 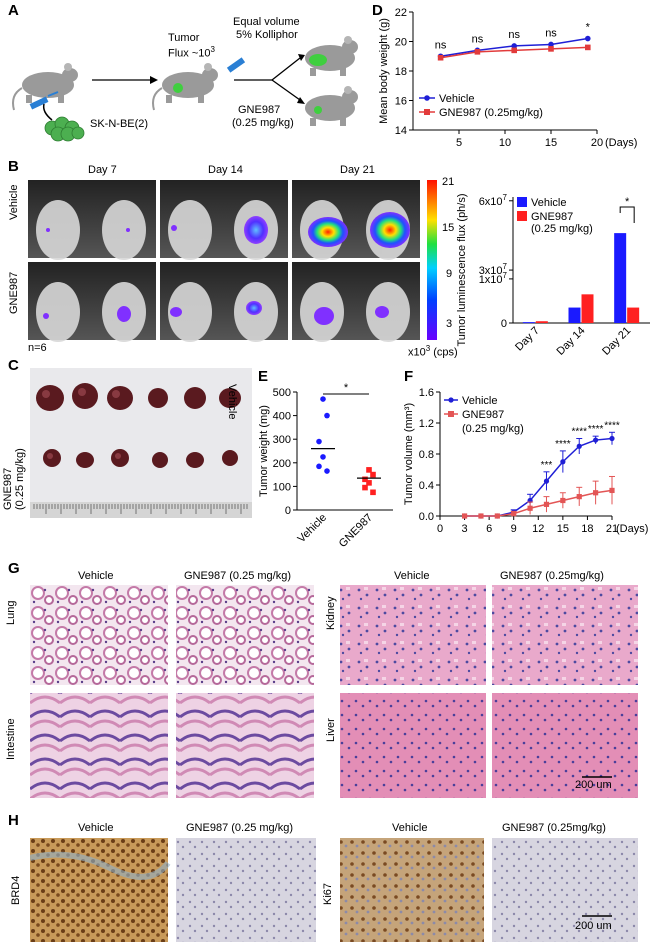 What do you see at coordinates (448, 228) in the screenshot?
I see `colorbar-tick: 15` at bounding box center [448, 228].